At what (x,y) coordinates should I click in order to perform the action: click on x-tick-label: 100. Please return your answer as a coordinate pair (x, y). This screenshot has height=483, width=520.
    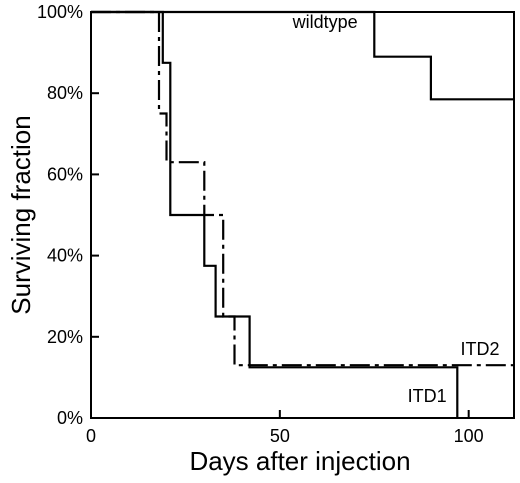
    Looking at the image, I should click on (469, 436).